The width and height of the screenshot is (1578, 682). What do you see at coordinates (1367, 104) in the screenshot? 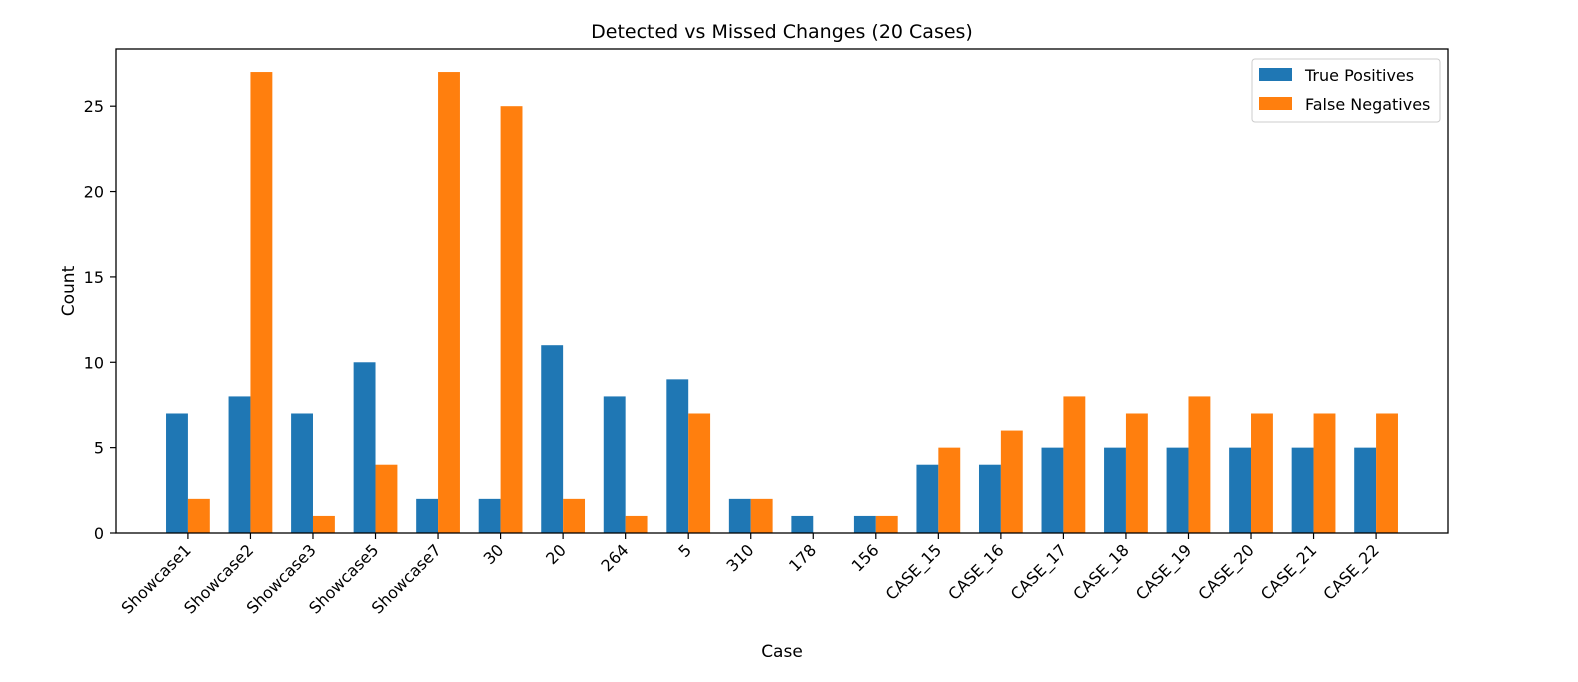
I see `legend-label-false-negatives: False Negatives` at bounding box center [1367, 104].